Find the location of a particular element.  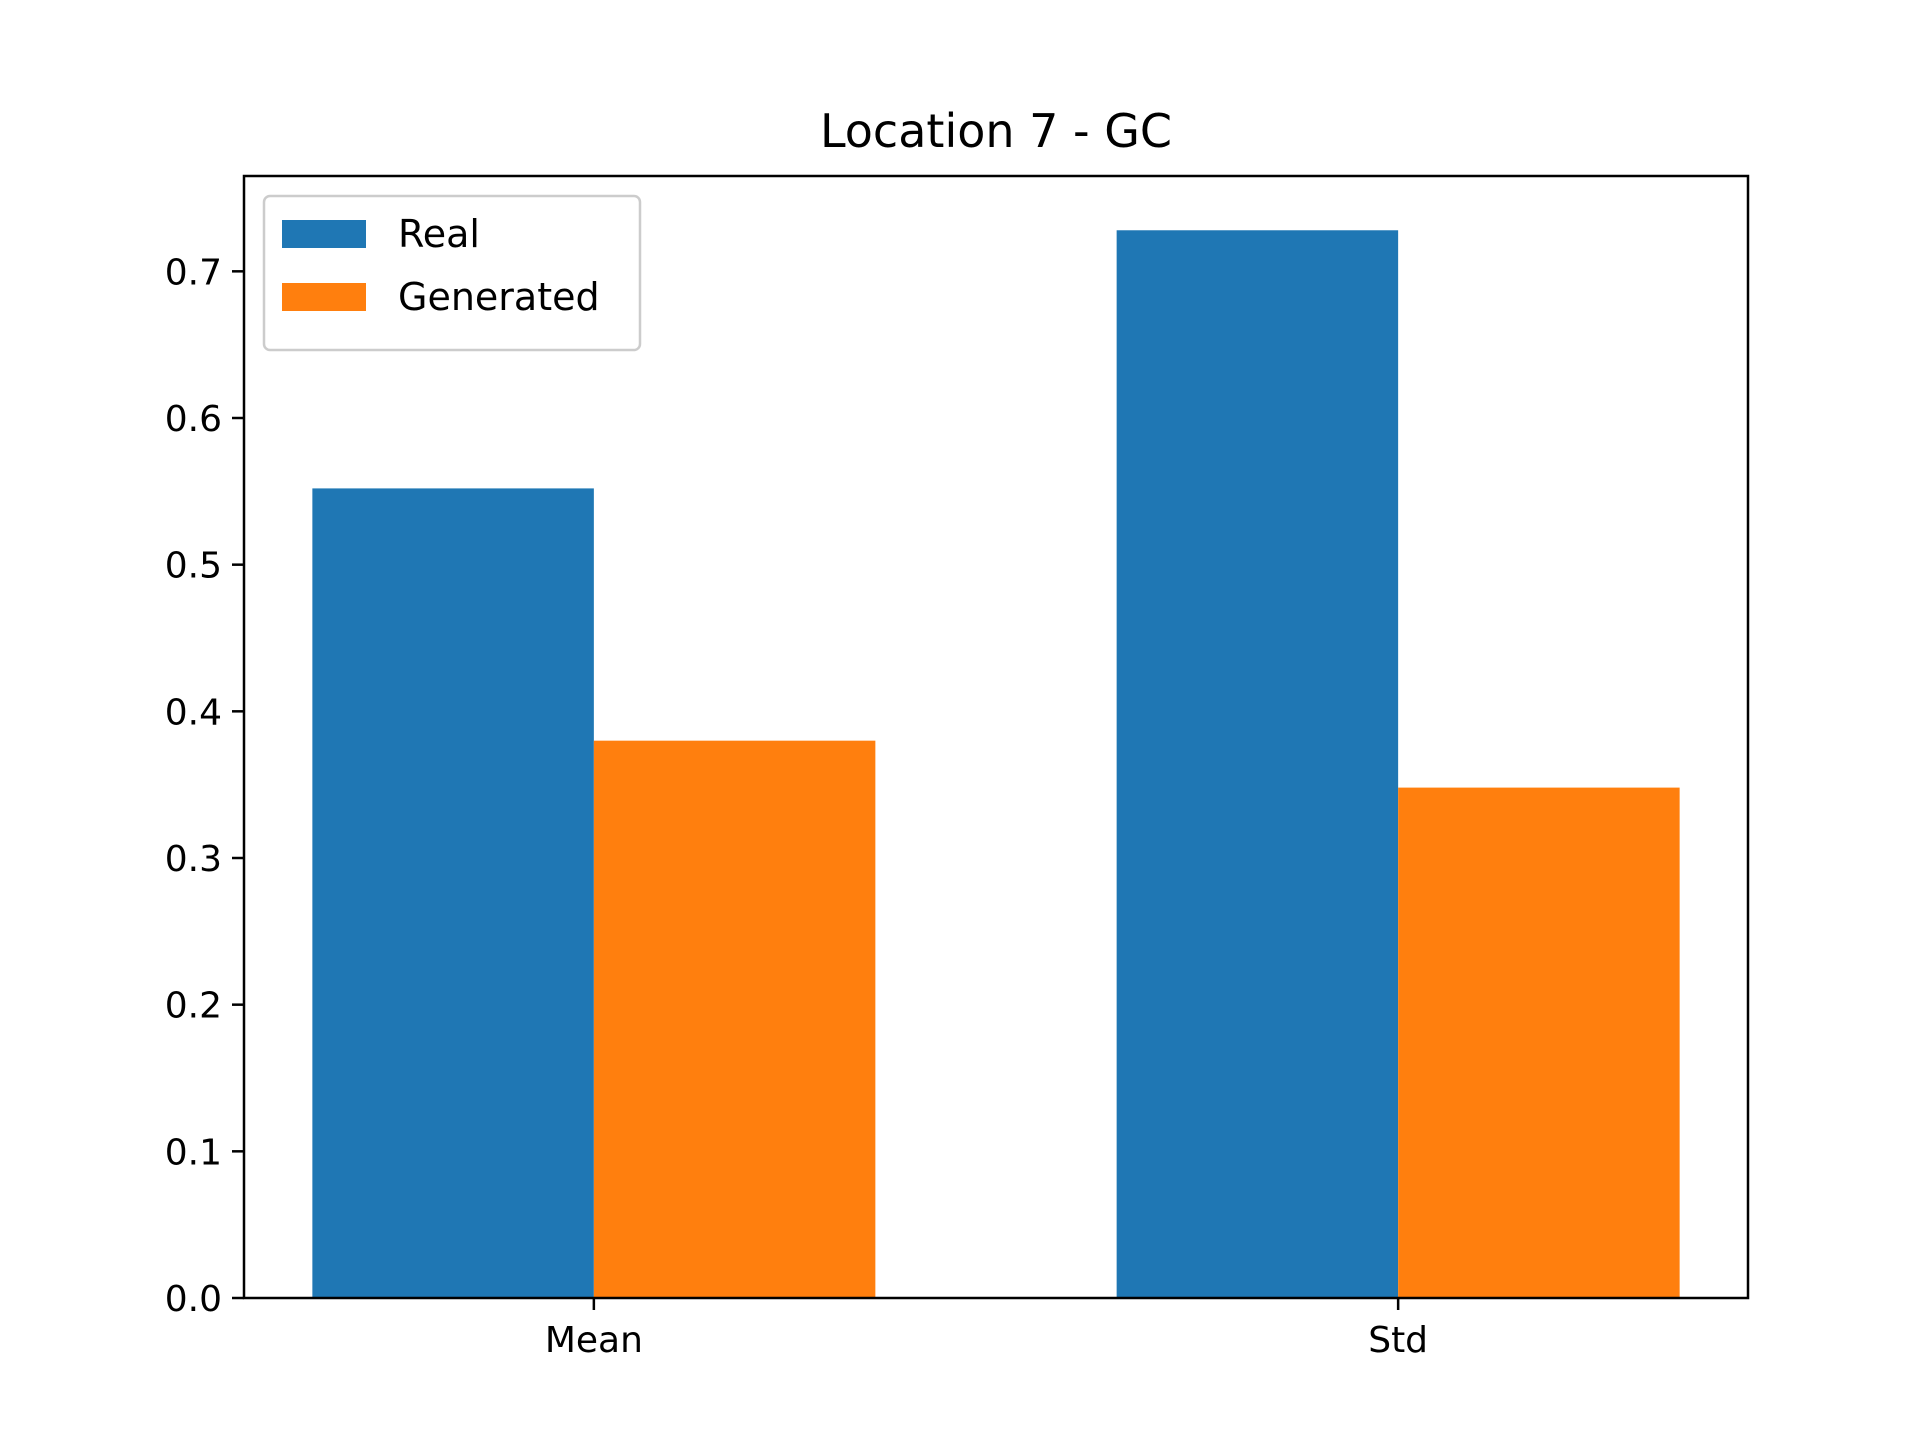

y-tick-label: 0.5 is located at coordinates (193, 566).